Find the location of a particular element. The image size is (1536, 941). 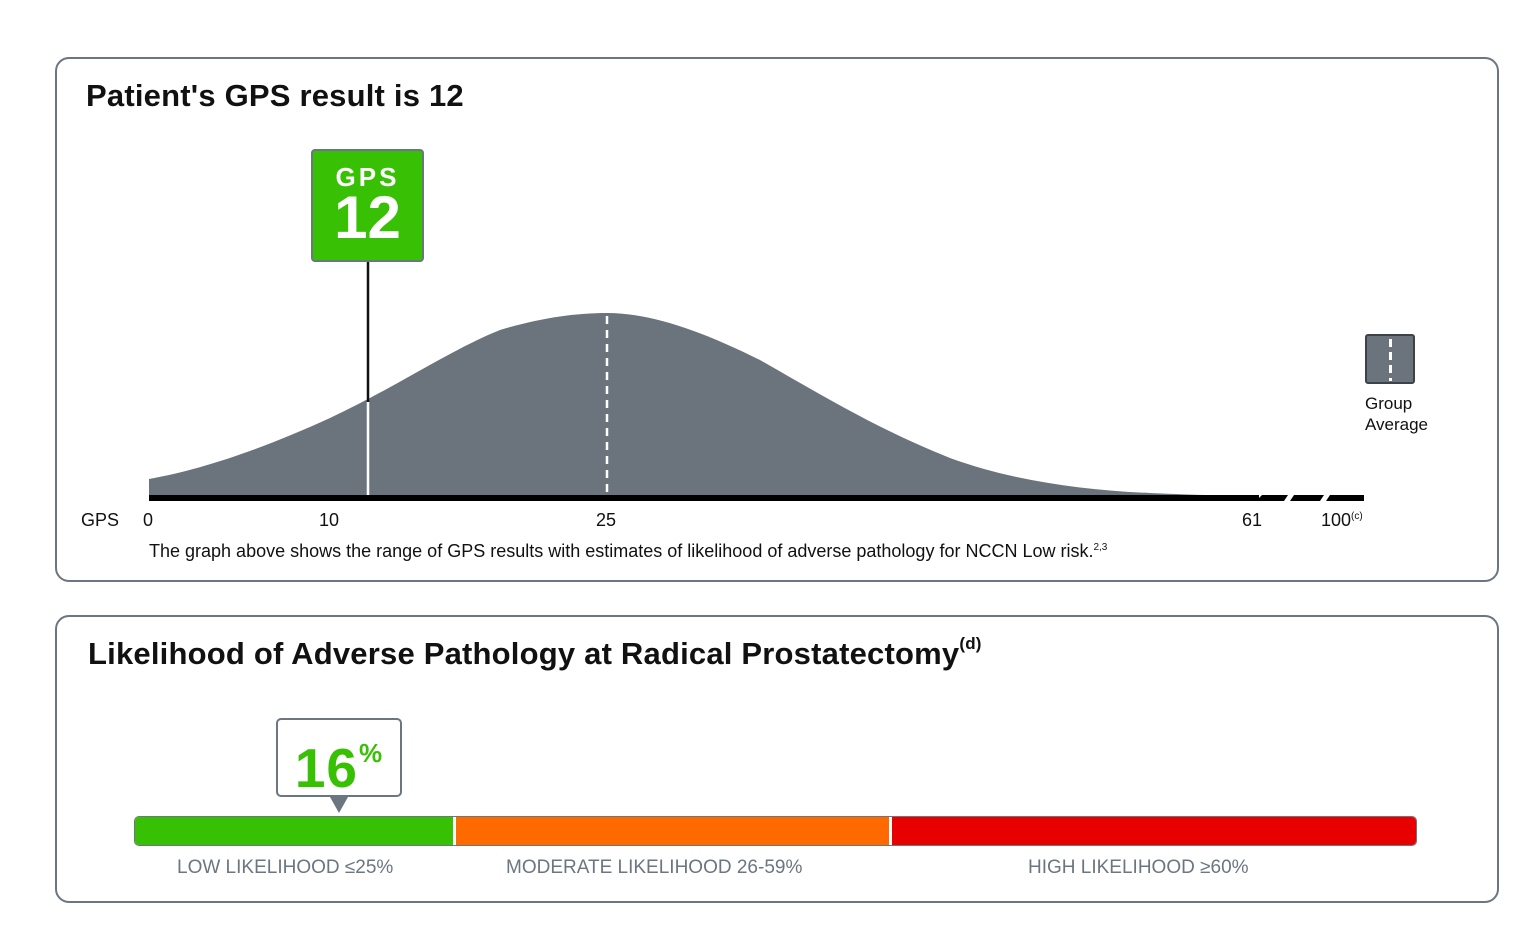

tick-100-value: 100 is located at coordinates (1336, 520).